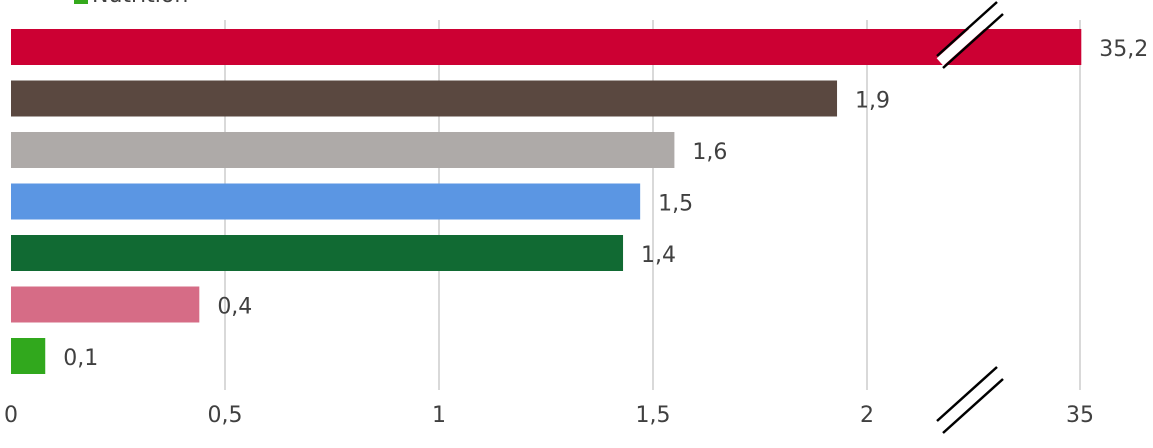  Describe the element at coordinates (872, 101) in the screenshot. I see `data-label: 1,9` at that location.